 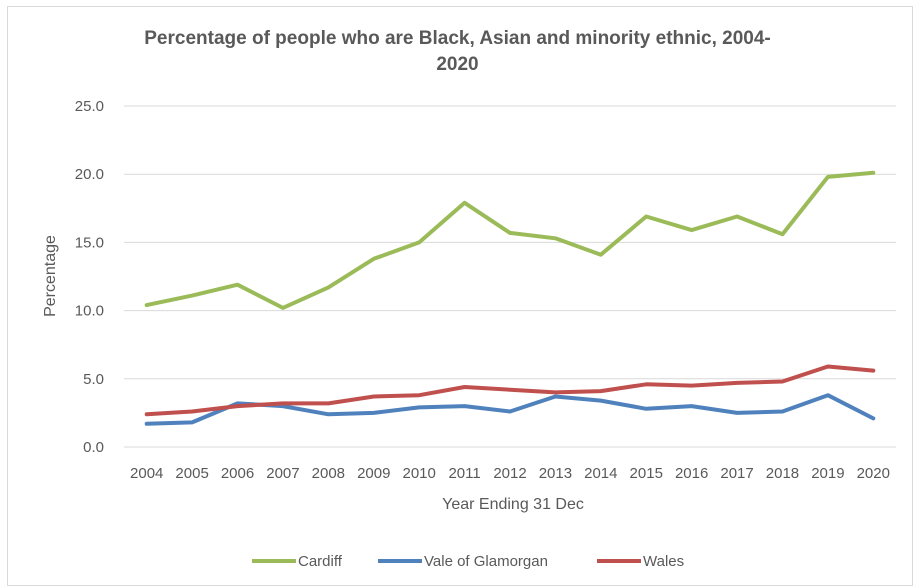 I want to click on x-tick-label: 2011, so click(x=464, y=473).